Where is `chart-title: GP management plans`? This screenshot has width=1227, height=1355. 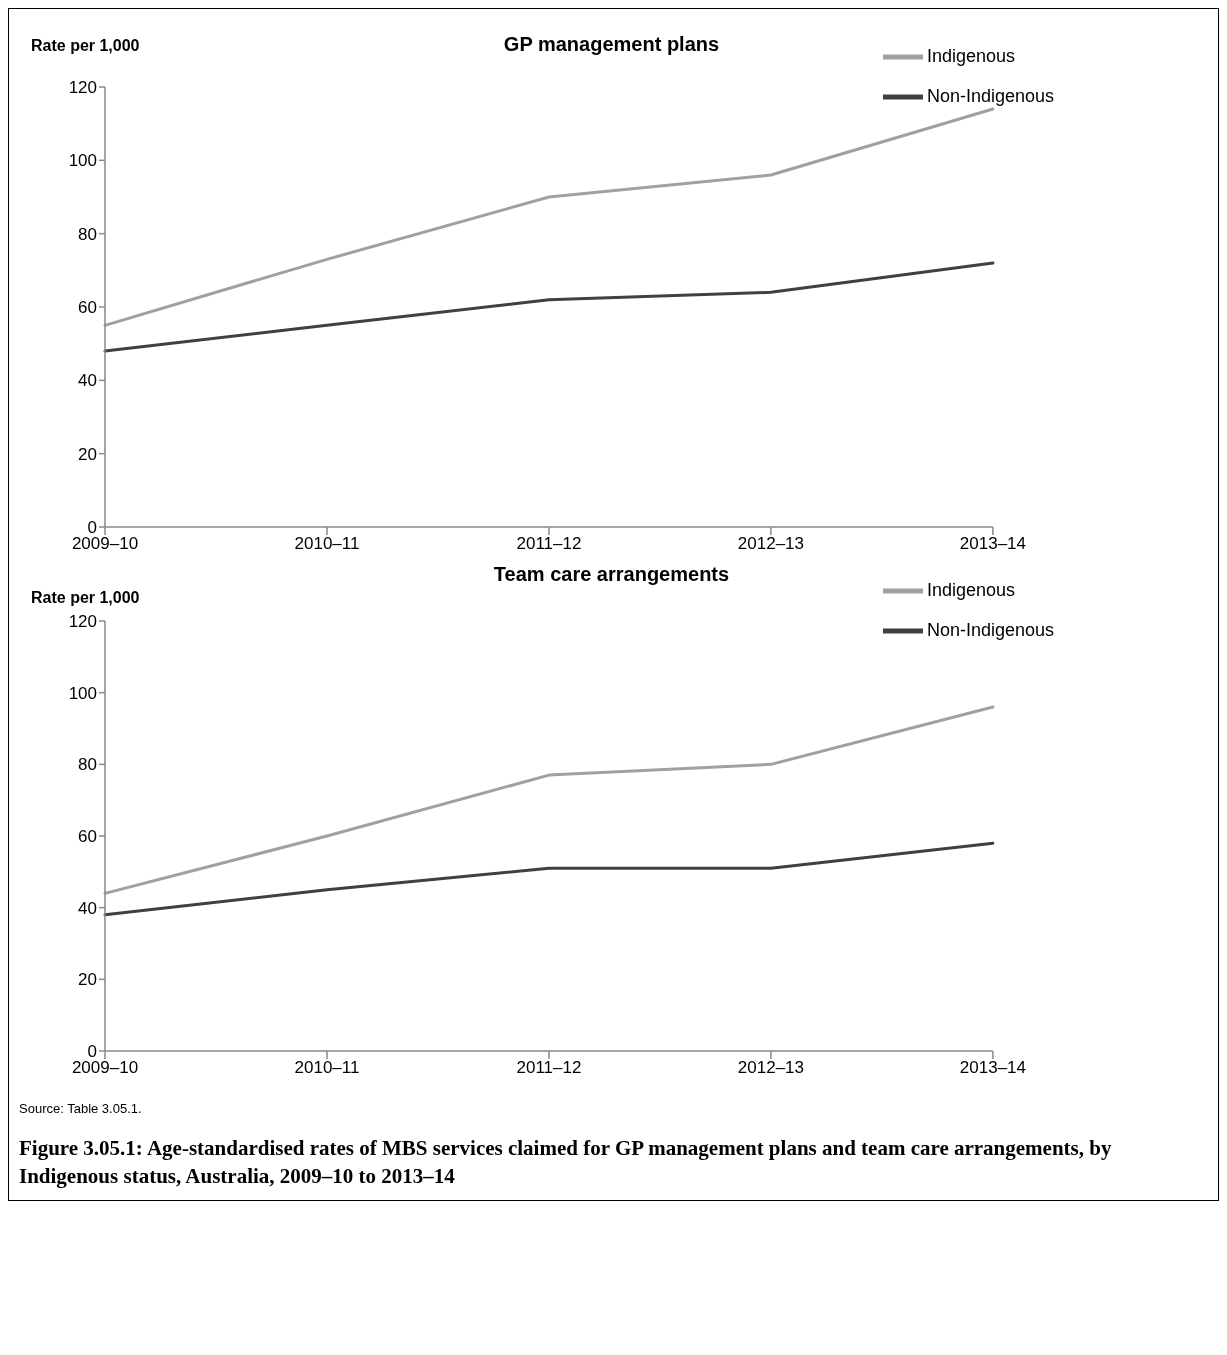
chart-title: GP management plans is located at coordinates (611, 44).